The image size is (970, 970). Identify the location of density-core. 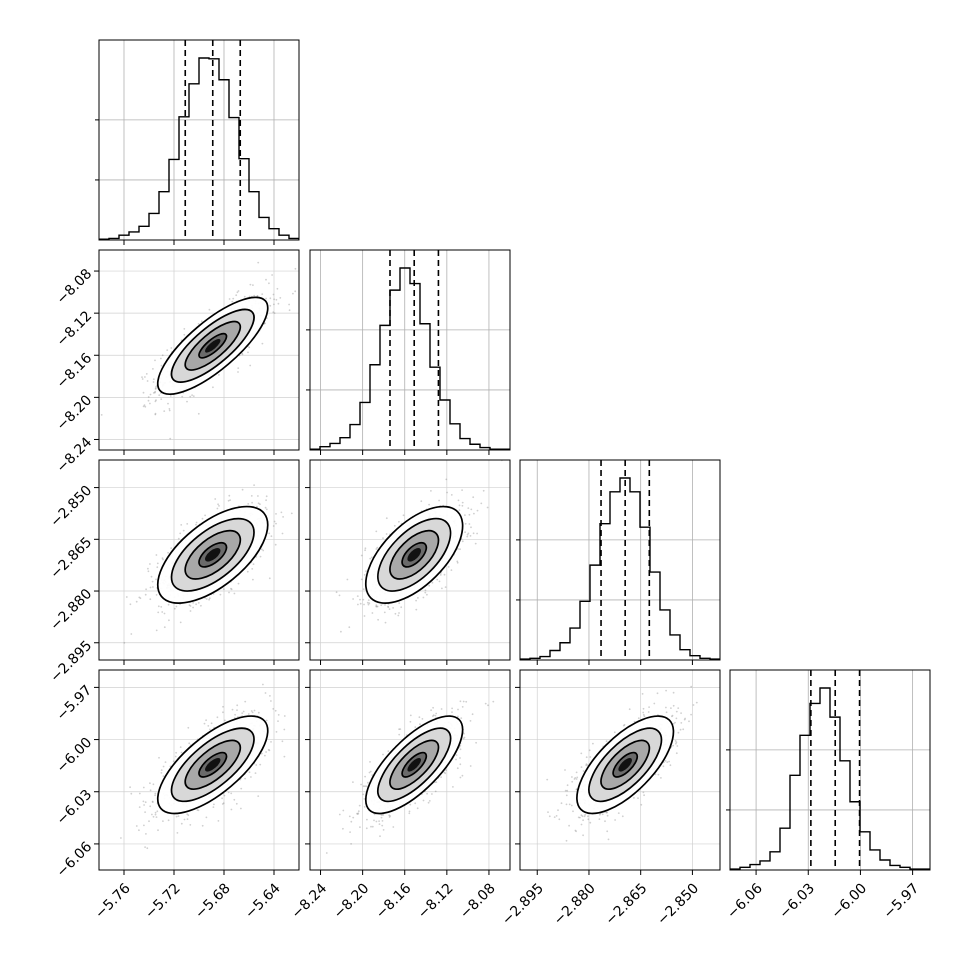
(414, 764).